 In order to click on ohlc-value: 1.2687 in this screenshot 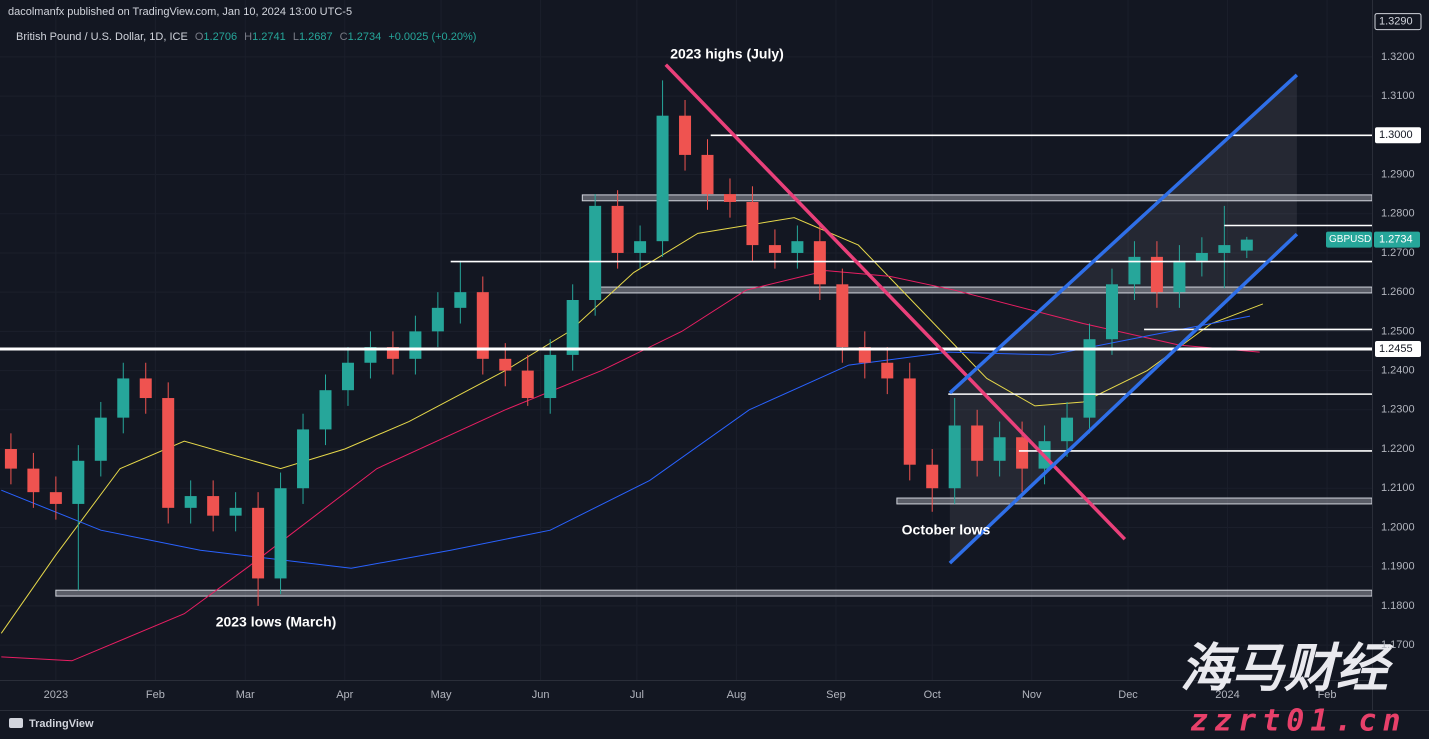, I will do `click(316, 37)`.